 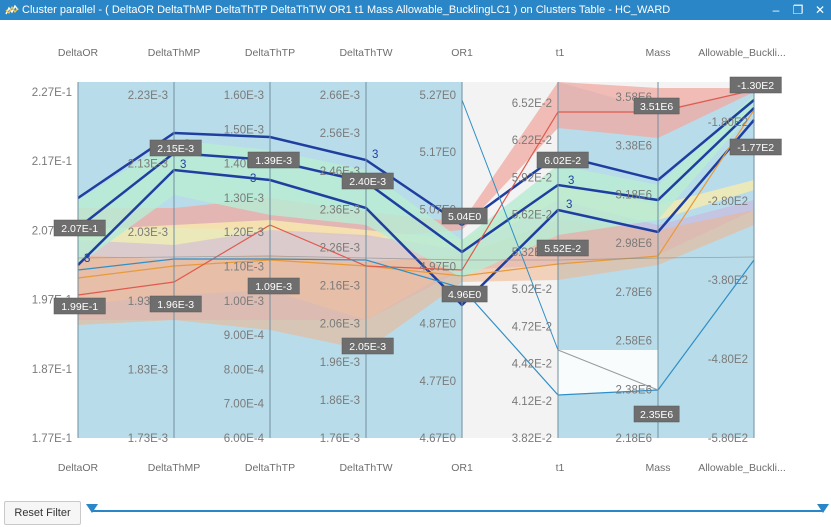 I want to click on value-tag: -1.77E2, so click(x=755, y=147).